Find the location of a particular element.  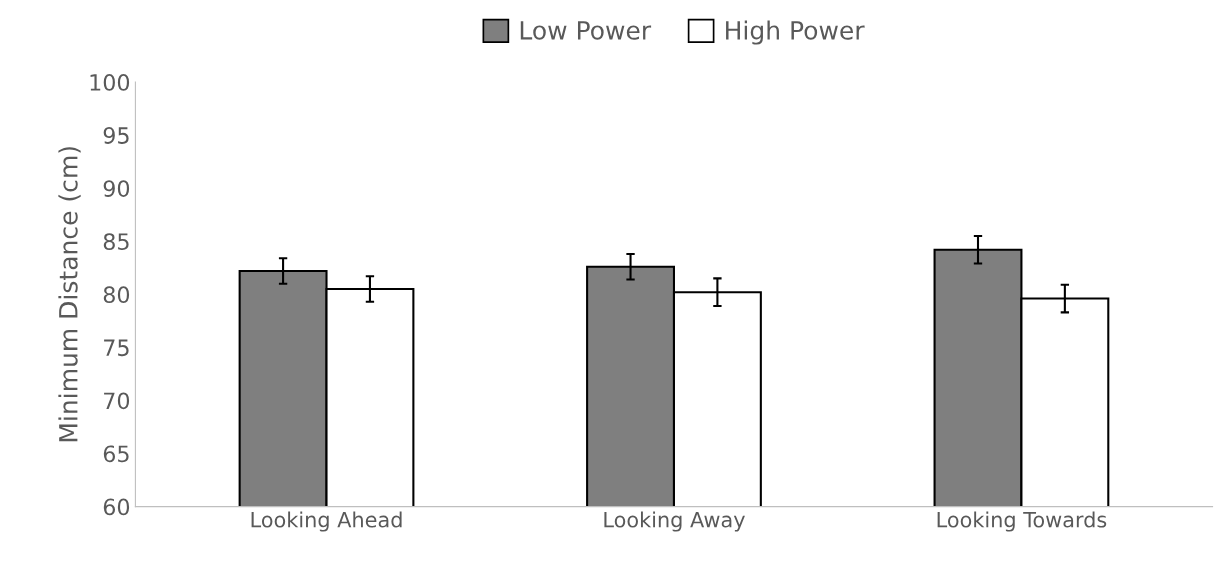

y-tick-label: 70 is located at coordinates (117, 401).